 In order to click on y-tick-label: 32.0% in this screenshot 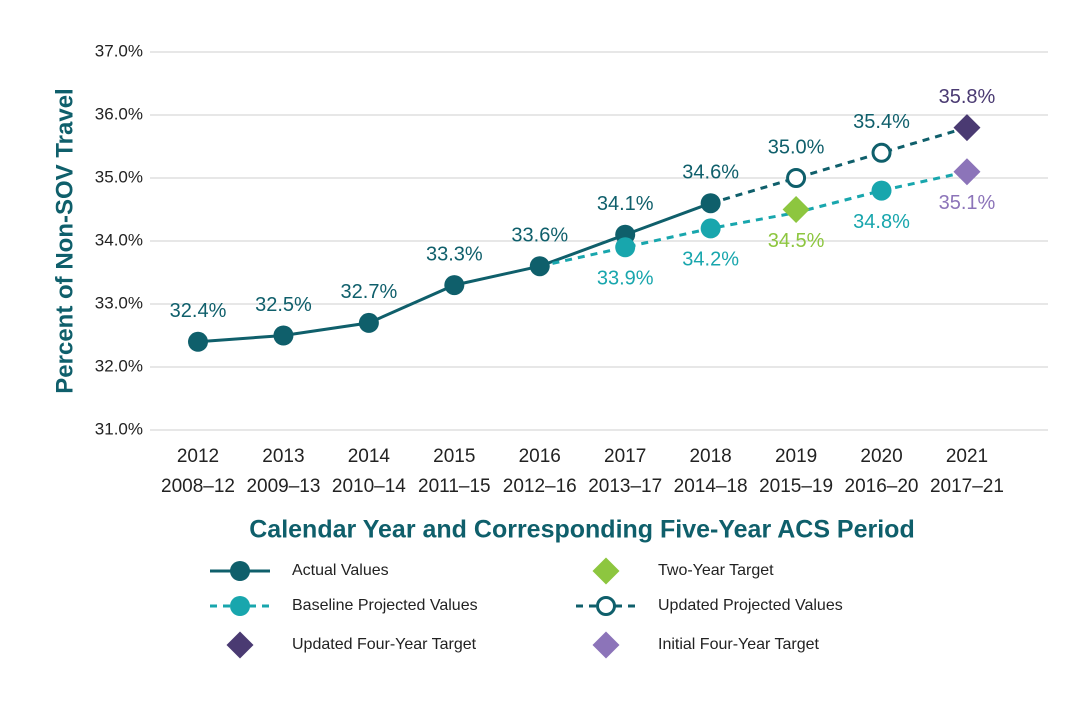, I will do `click(119, 365)`.